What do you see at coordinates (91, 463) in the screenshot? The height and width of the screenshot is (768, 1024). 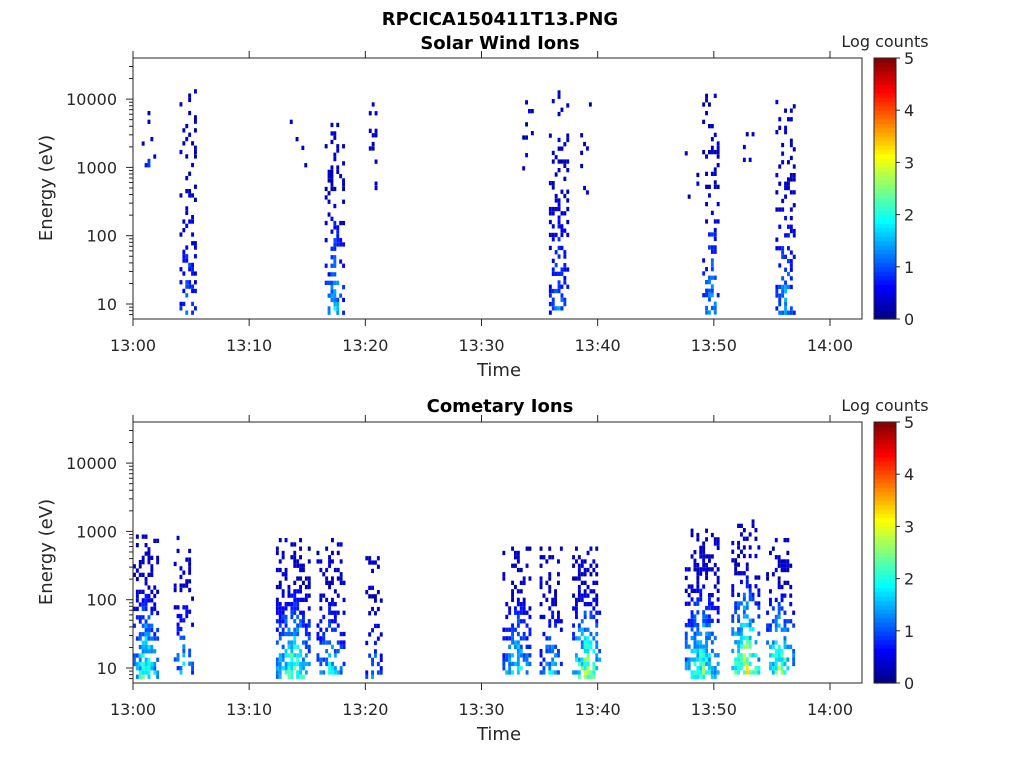 I see `y-tick-label: 10000` at bounding box center [91, 463].